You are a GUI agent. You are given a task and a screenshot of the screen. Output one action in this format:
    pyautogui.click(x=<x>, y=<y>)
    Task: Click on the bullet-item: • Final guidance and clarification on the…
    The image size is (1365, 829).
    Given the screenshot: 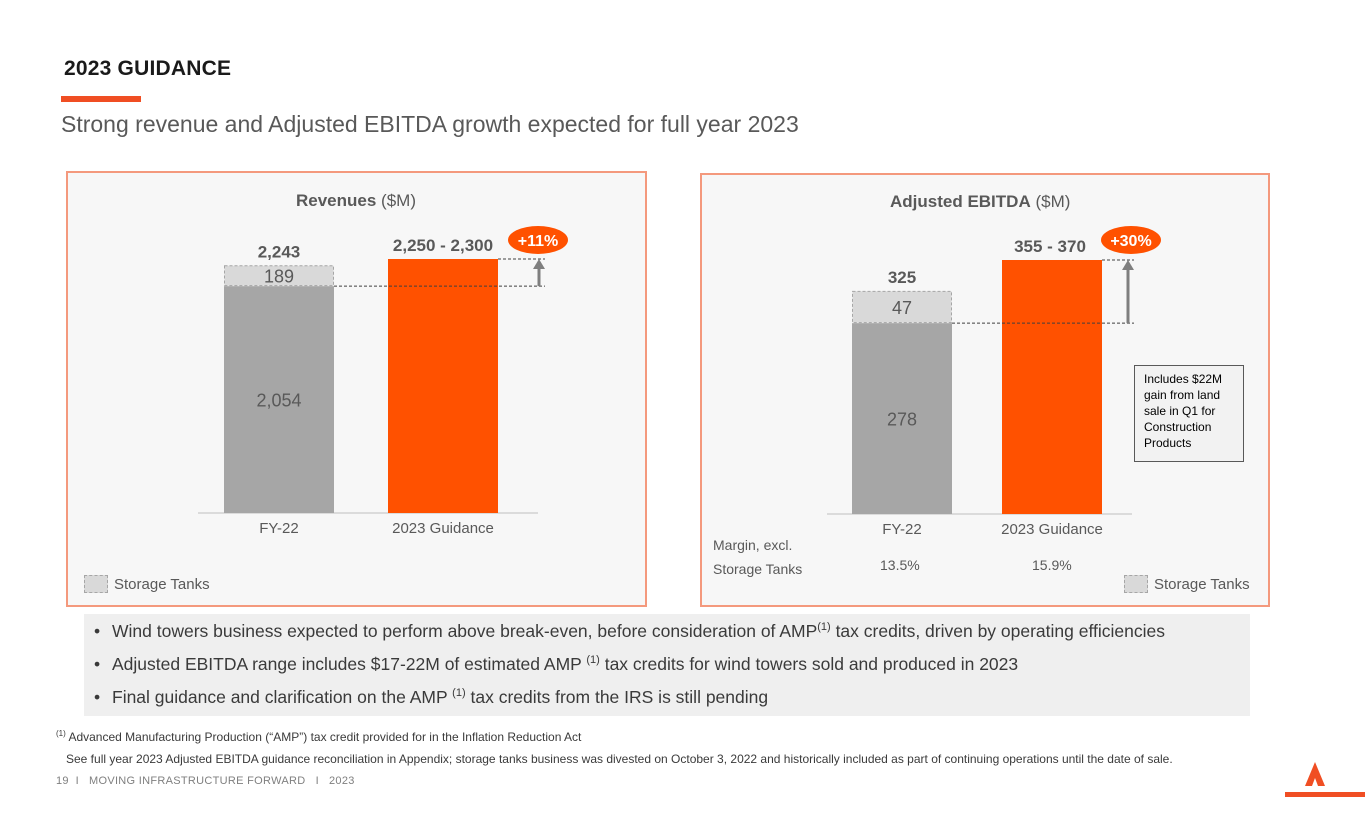 What is the action you would take?
    pyautogui.click(x=431, y=697)
    